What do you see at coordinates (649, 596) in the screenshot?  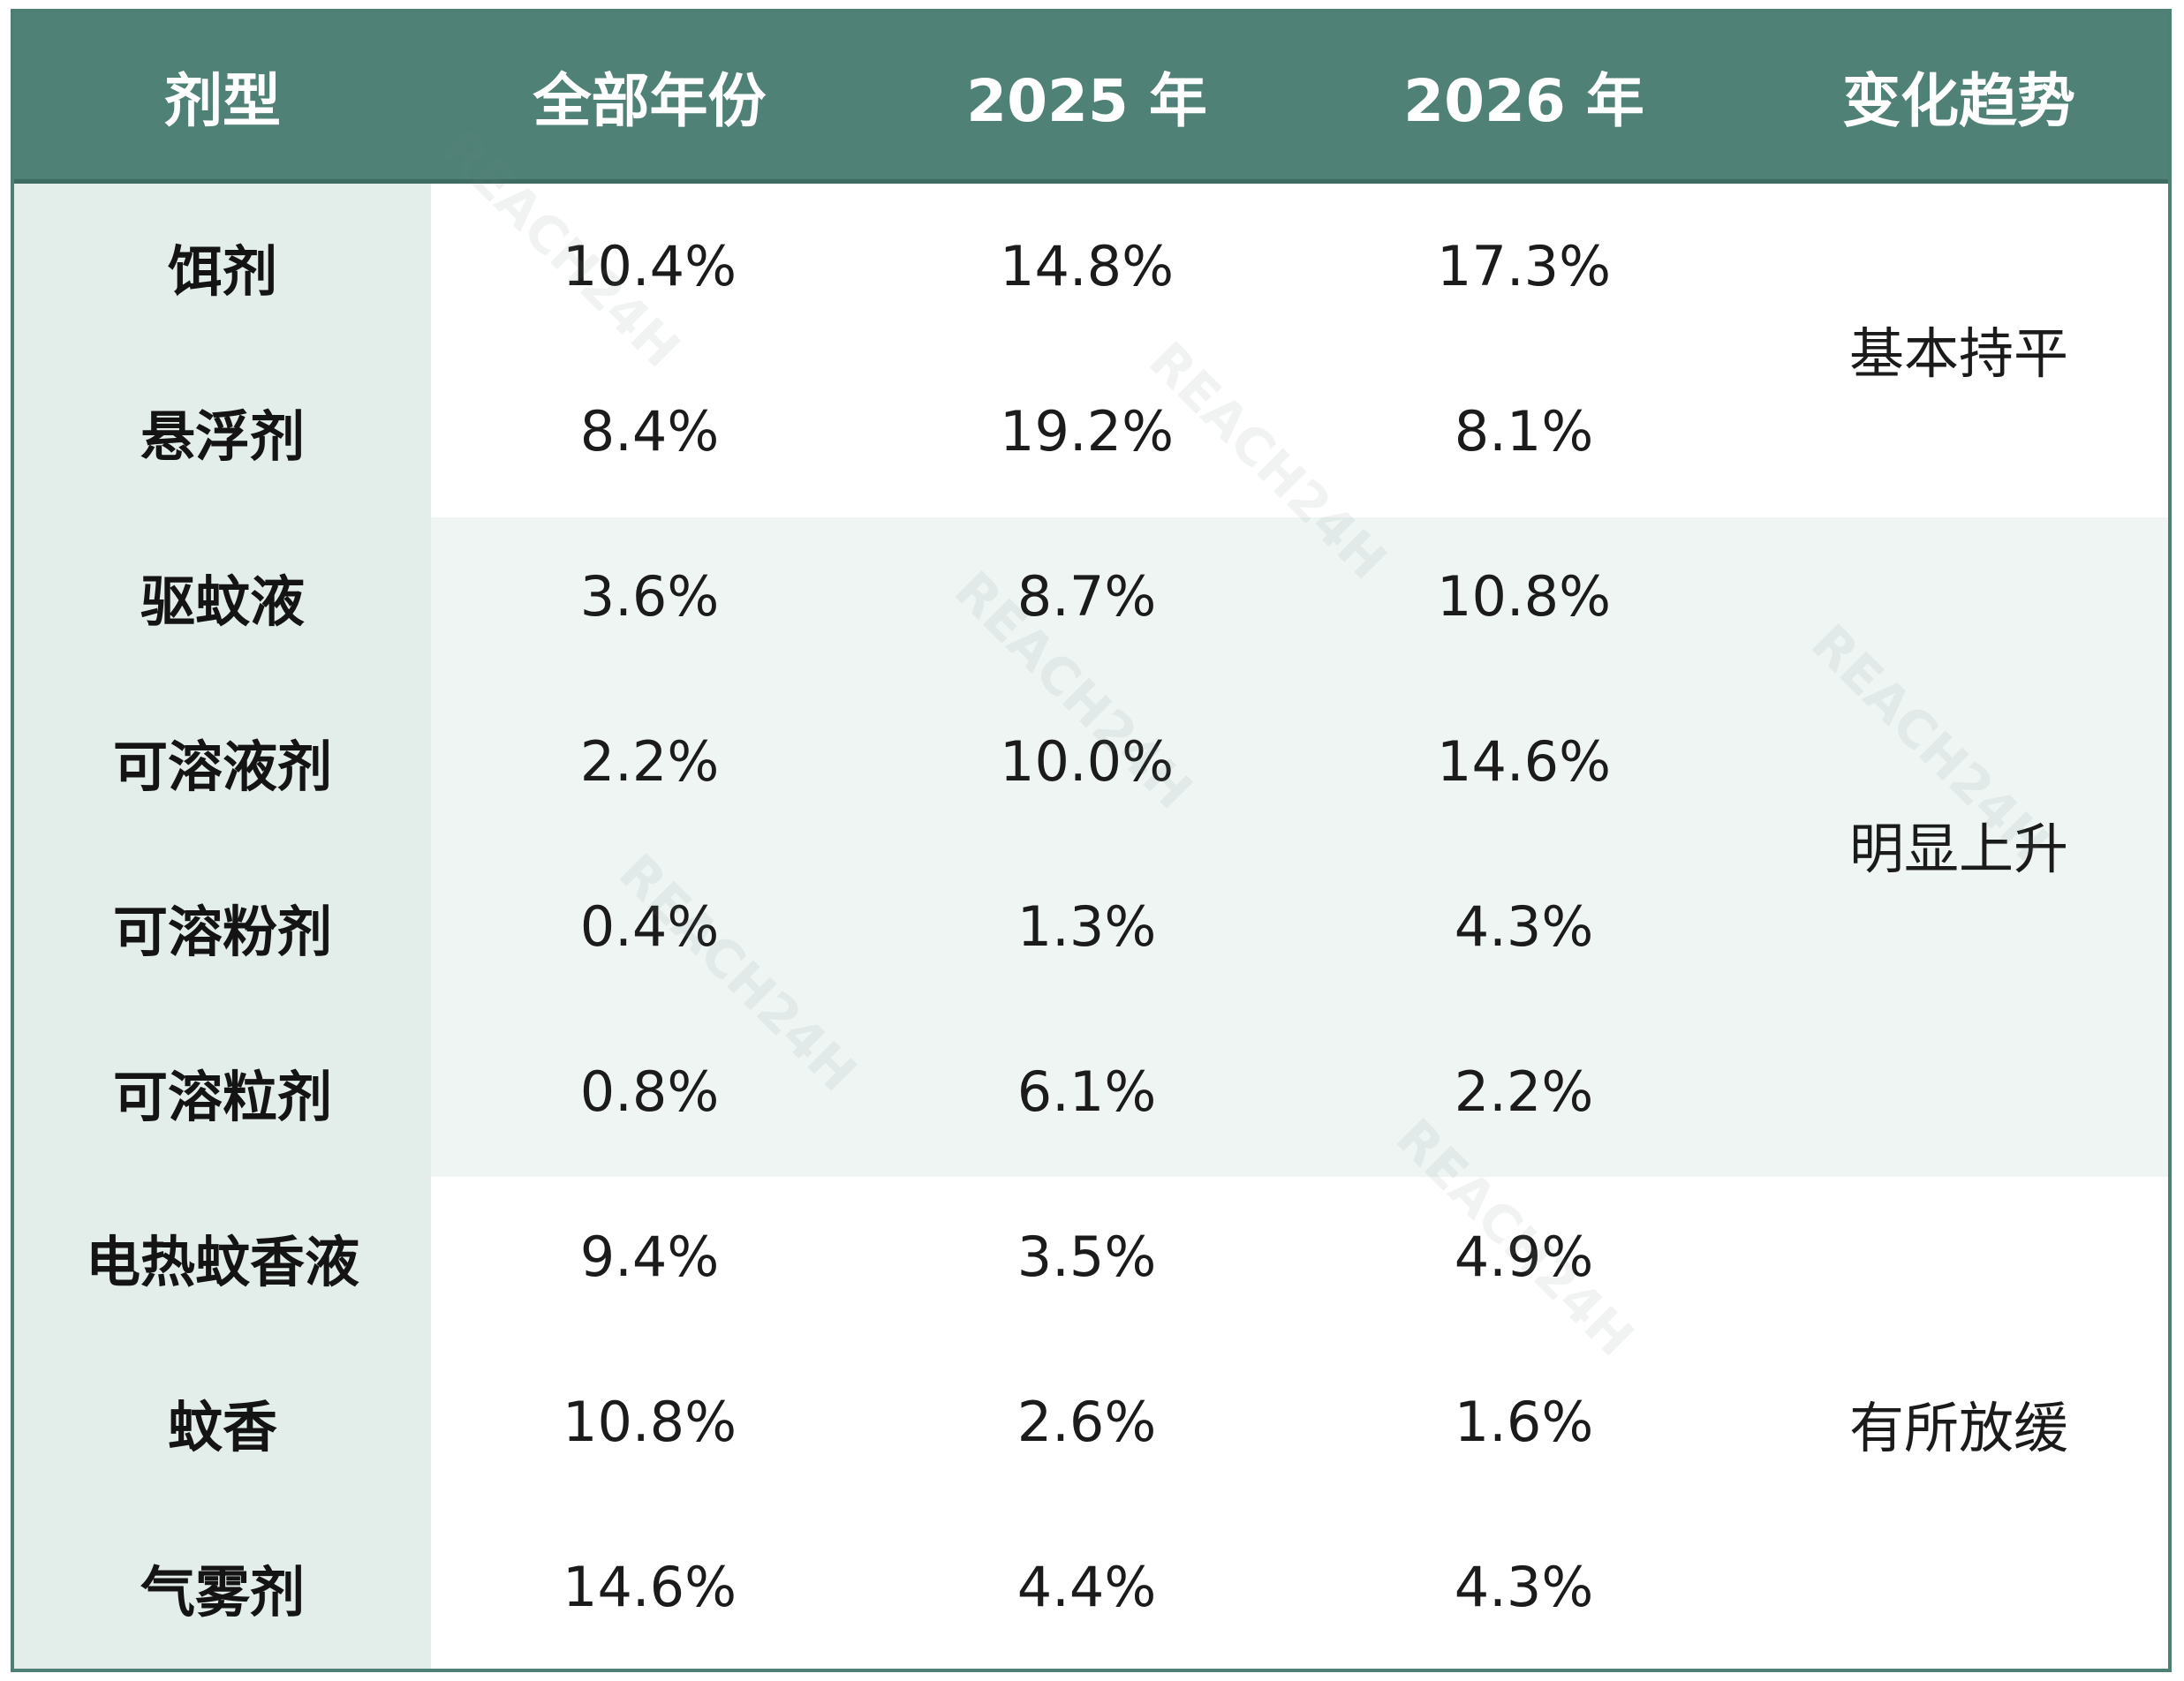 I see `value-all-years: 3.6%` at bounding box center [649, 596].